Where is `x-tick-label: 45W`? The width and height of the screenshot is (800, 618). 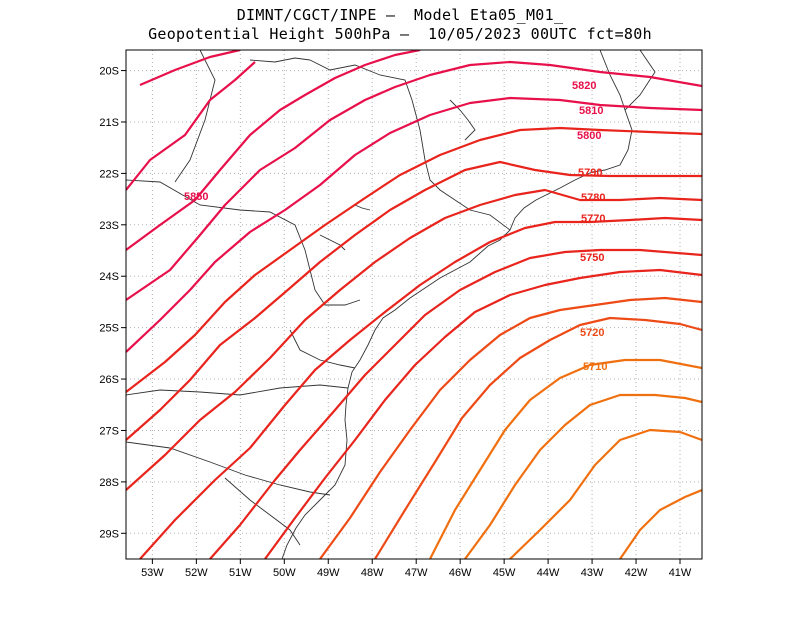
x-tick-label: 45W is located at coordinates (504, 573).